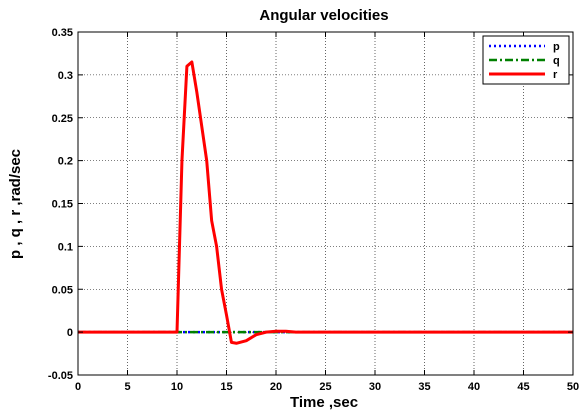  Describe the element at coordinates (65, 162) in the screenshot. I see `y-tick-label: 0.2` at that location.